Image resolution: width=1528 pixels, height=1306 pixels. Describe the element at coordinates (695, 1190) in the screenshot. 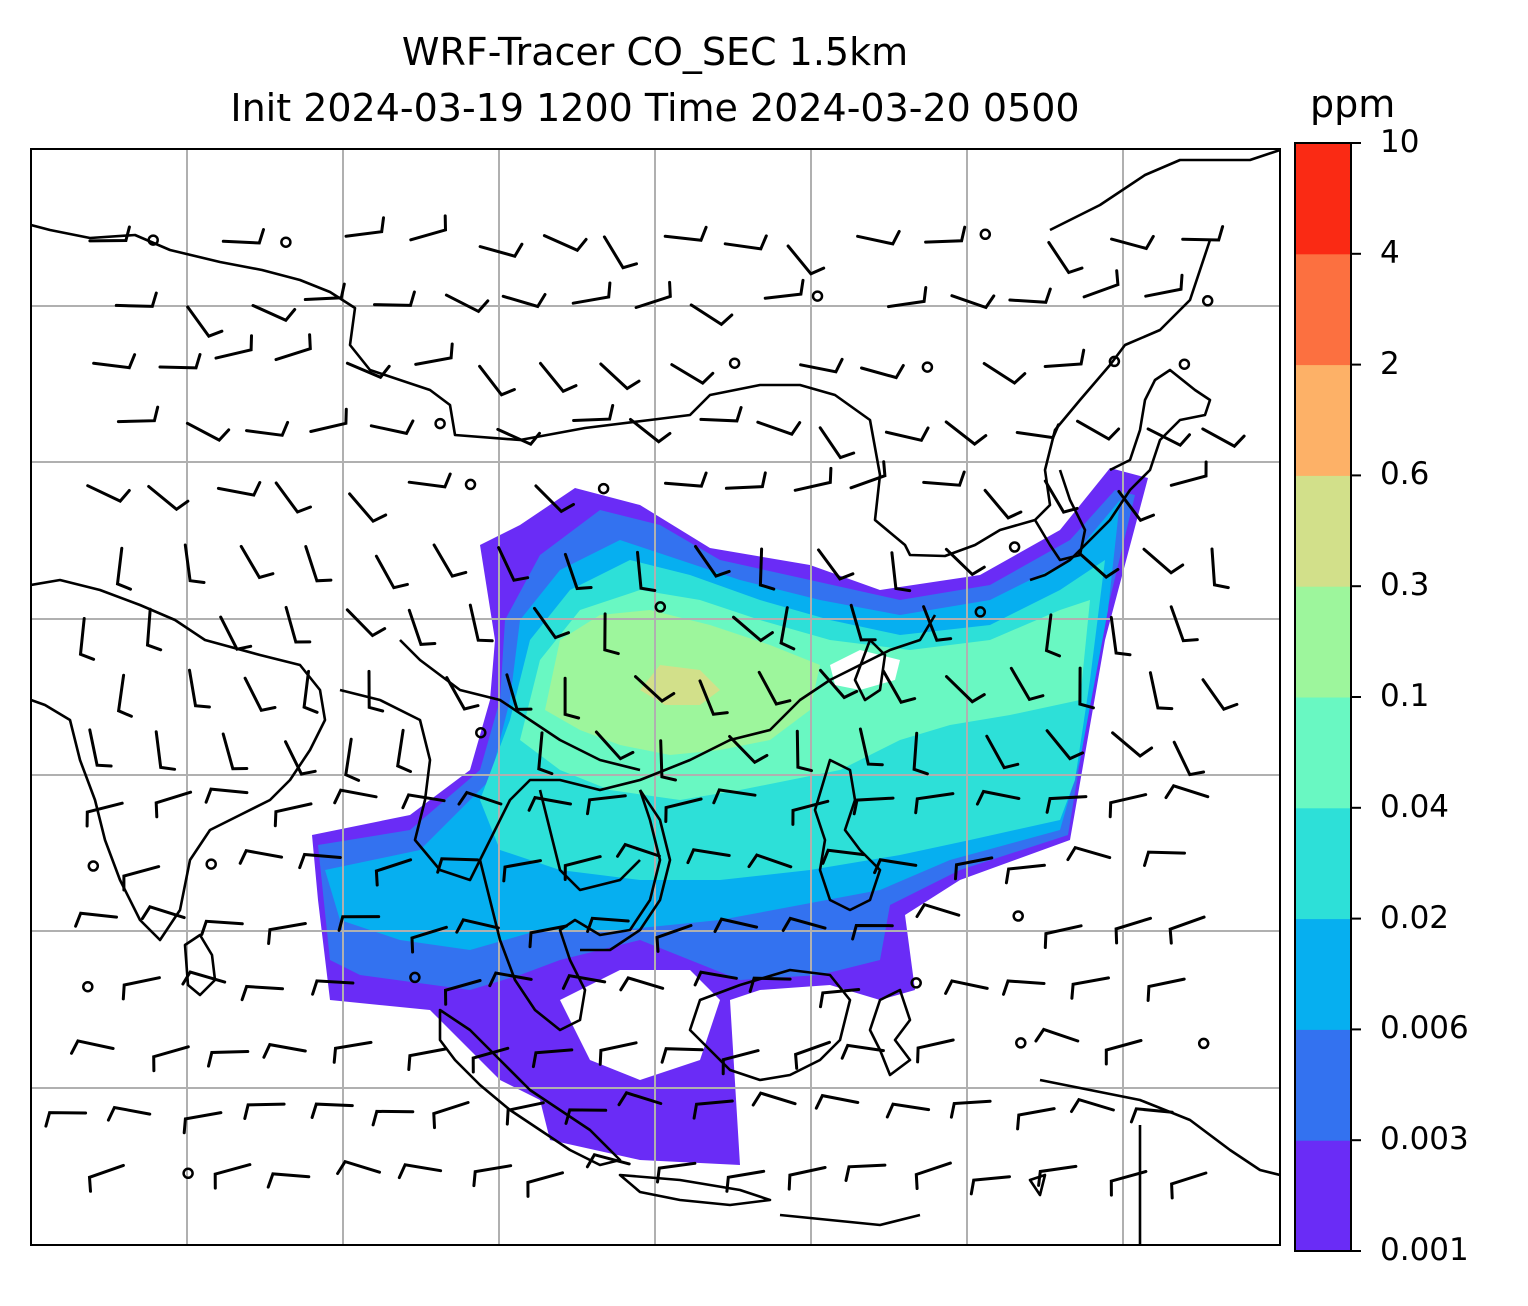

I see `coastline-java` at that location.